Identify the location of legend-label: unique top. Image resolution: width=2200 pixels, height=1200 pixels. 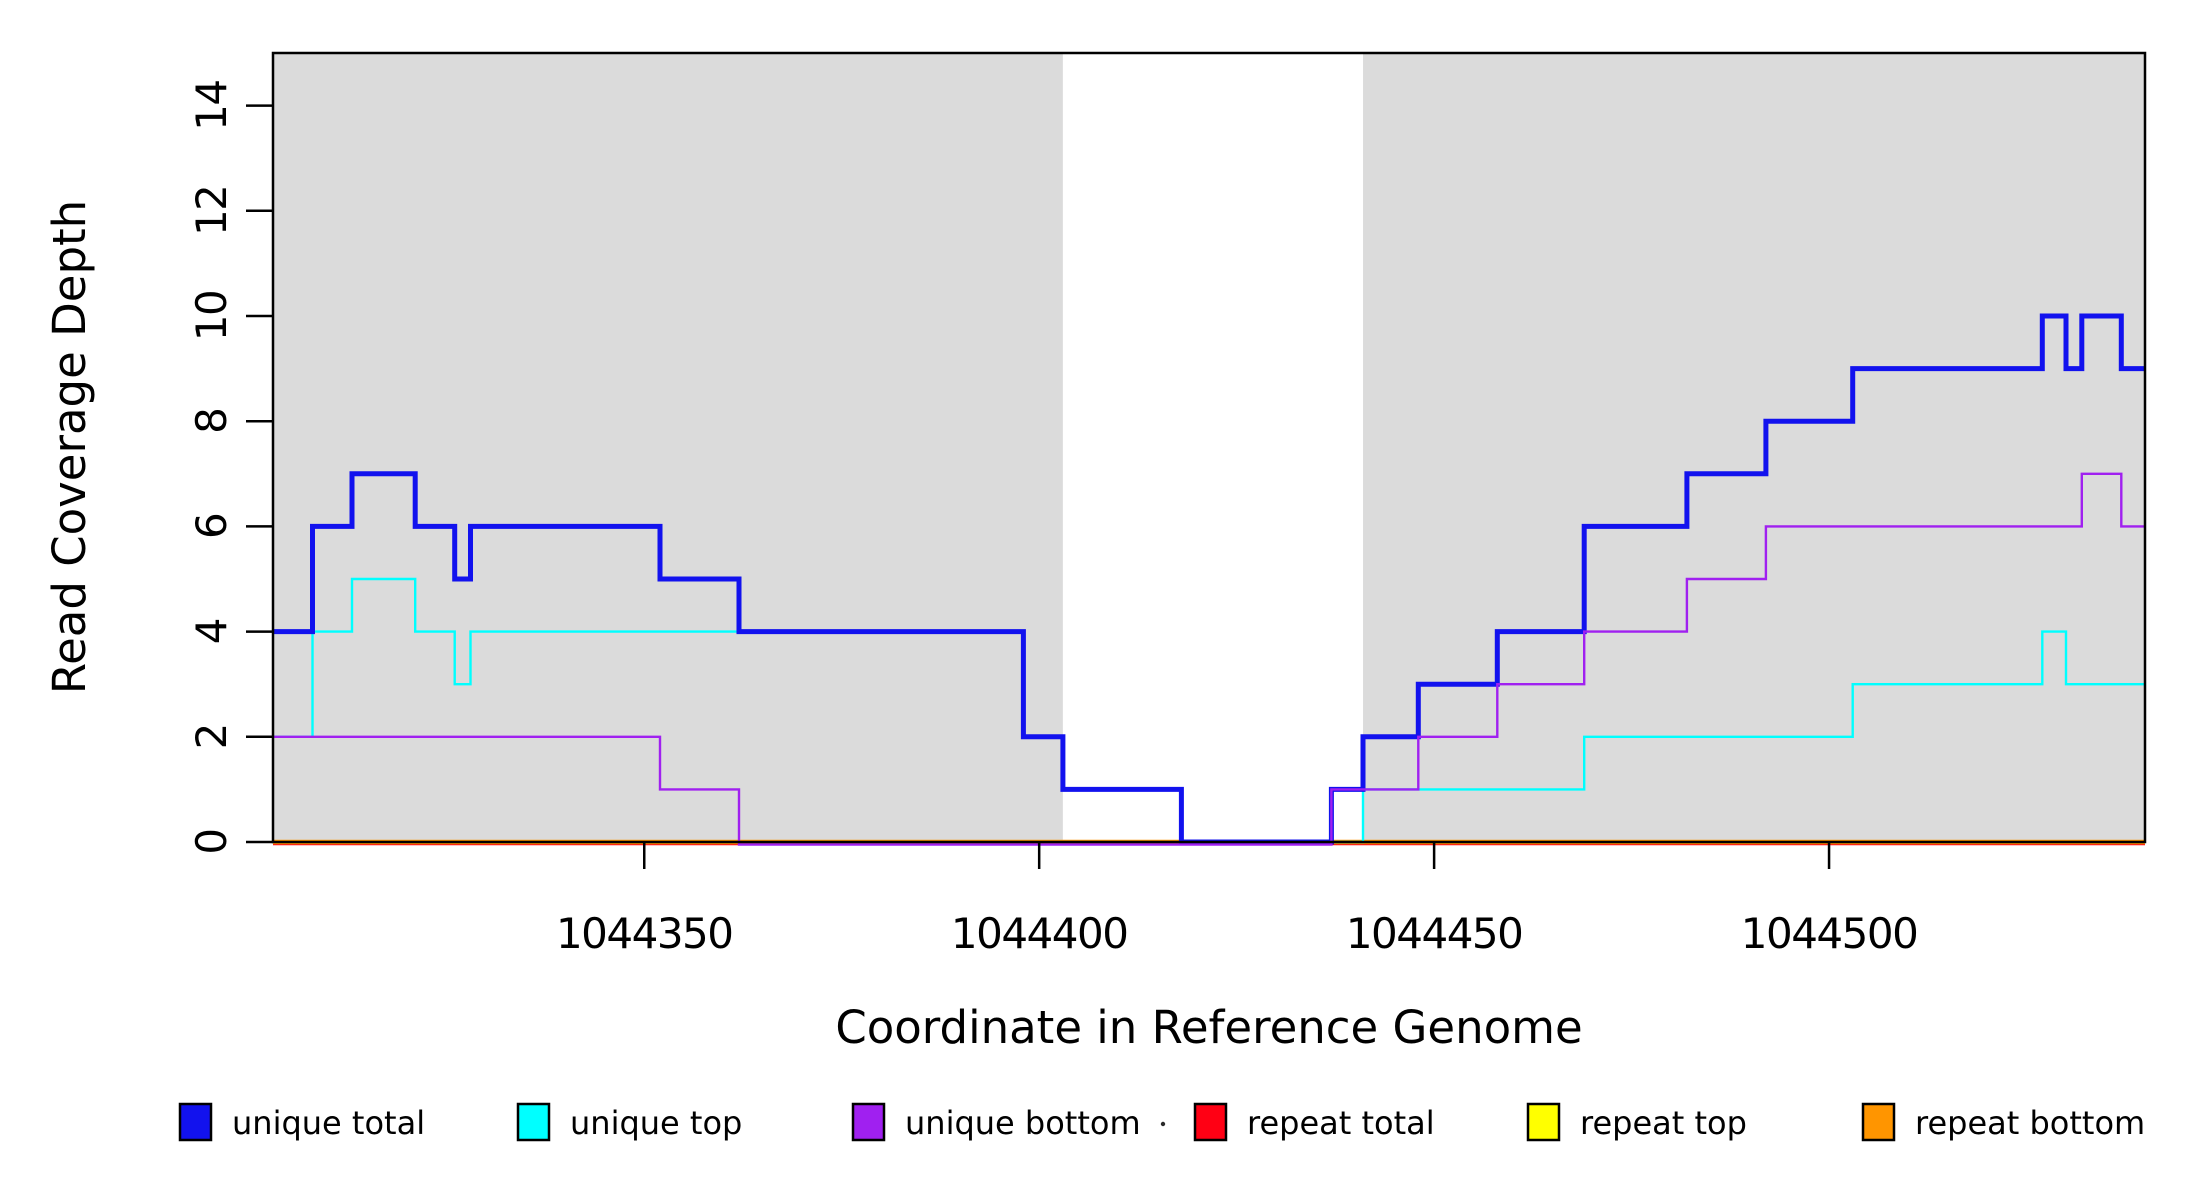
(656, 1123).